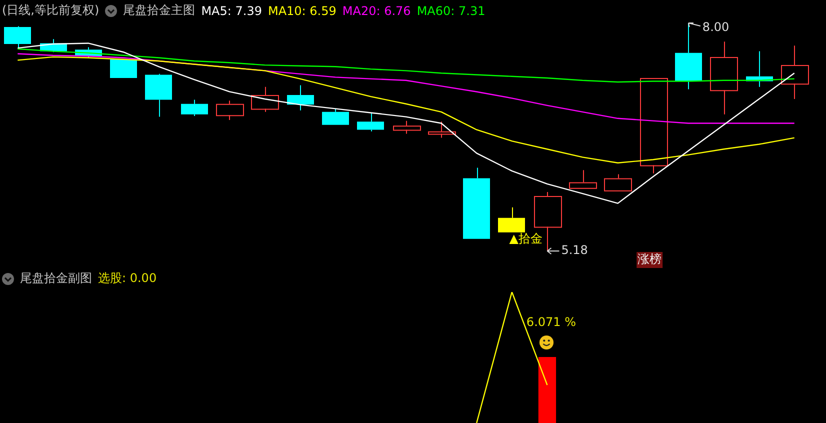 This screenshot has width=826, height=423. I want to click on annotation: ▲拾金, so click(526, 239).